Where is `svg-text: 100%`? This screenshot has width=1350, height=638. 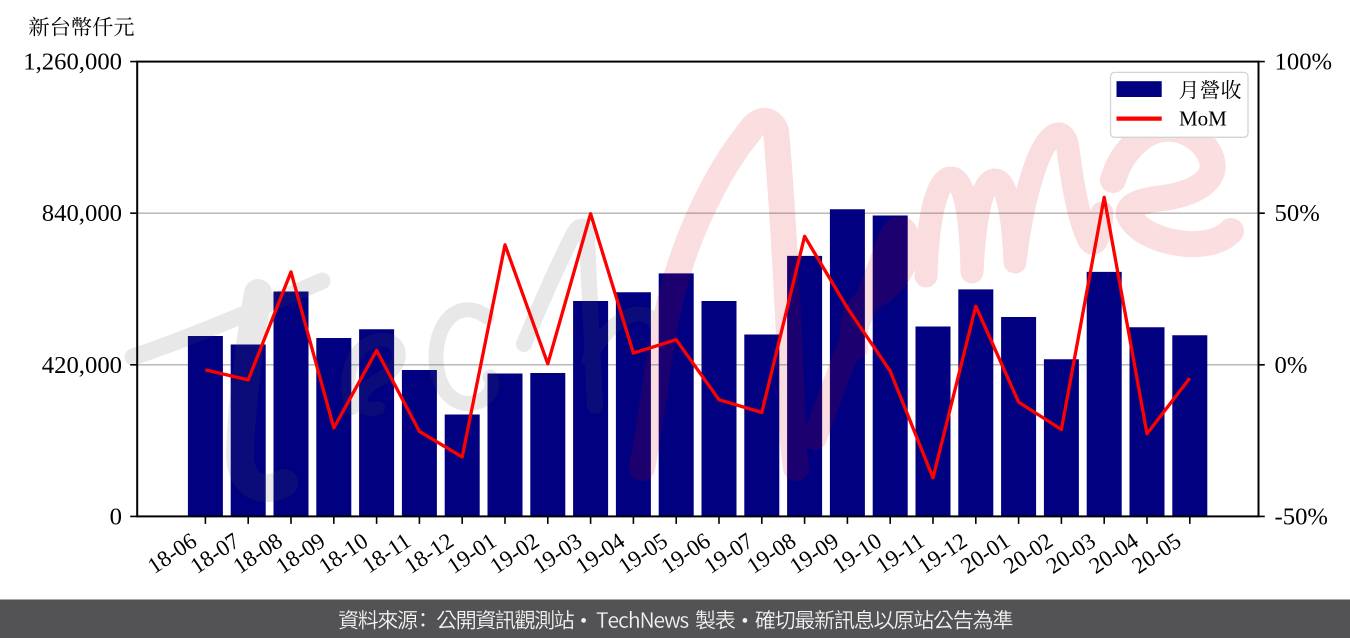 svg-text: 100% is located at coordinates (1304, 62).